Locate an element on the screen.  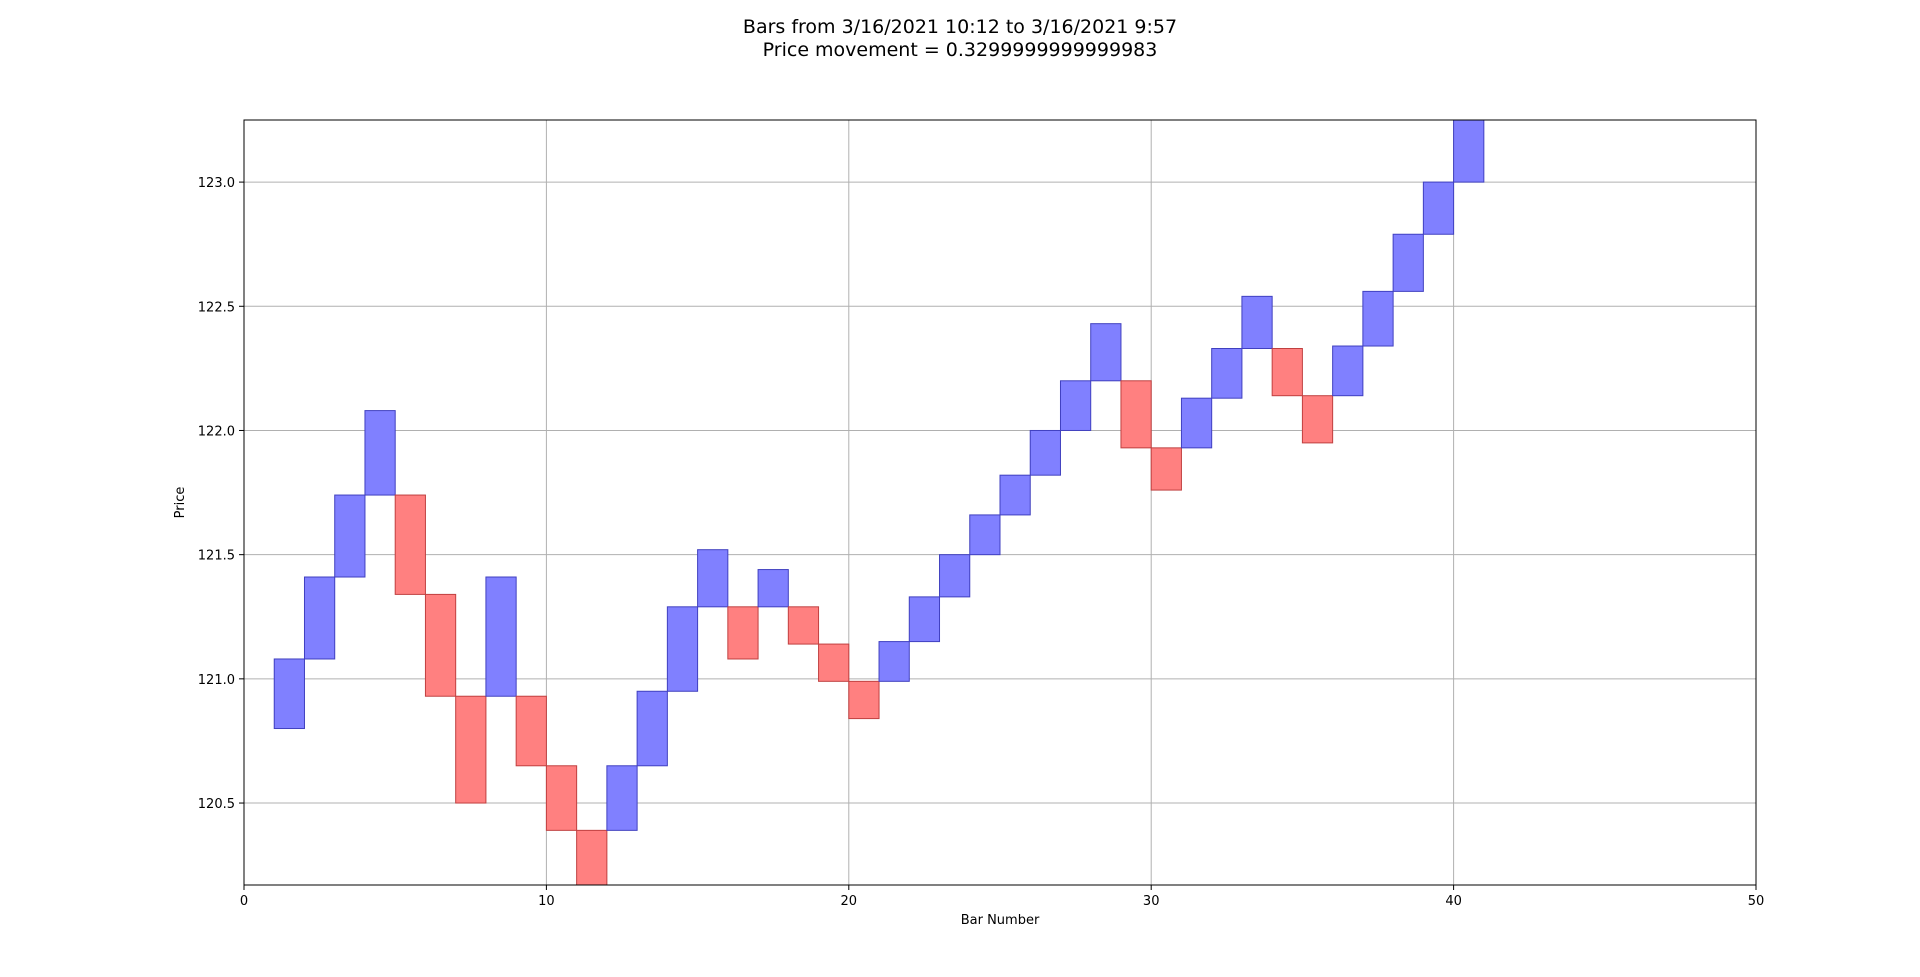
x-tick-label: 50 is located at coordinates (1756, 901).